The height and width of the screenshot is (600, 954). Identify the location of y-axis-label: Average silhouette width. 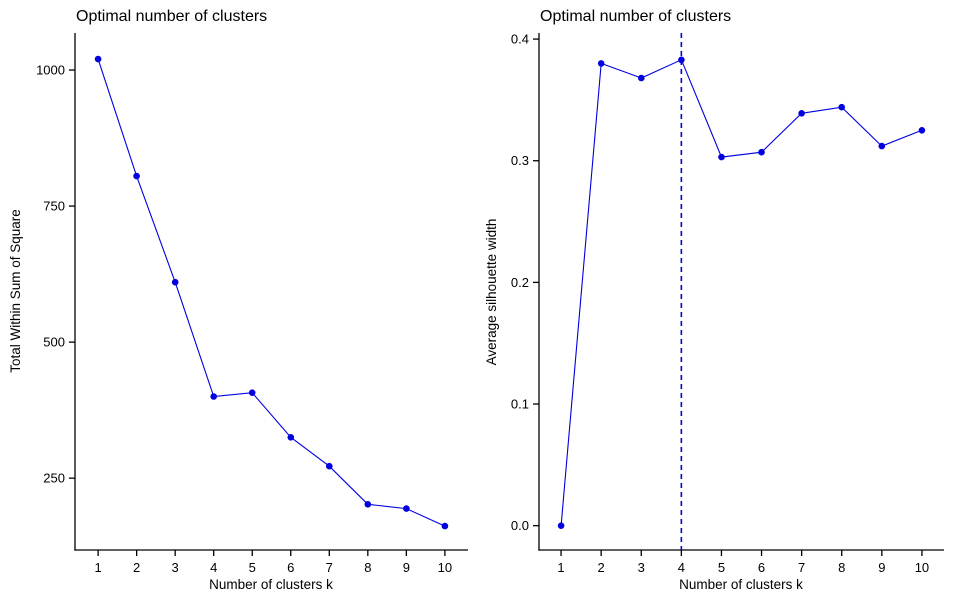
(491, 292).